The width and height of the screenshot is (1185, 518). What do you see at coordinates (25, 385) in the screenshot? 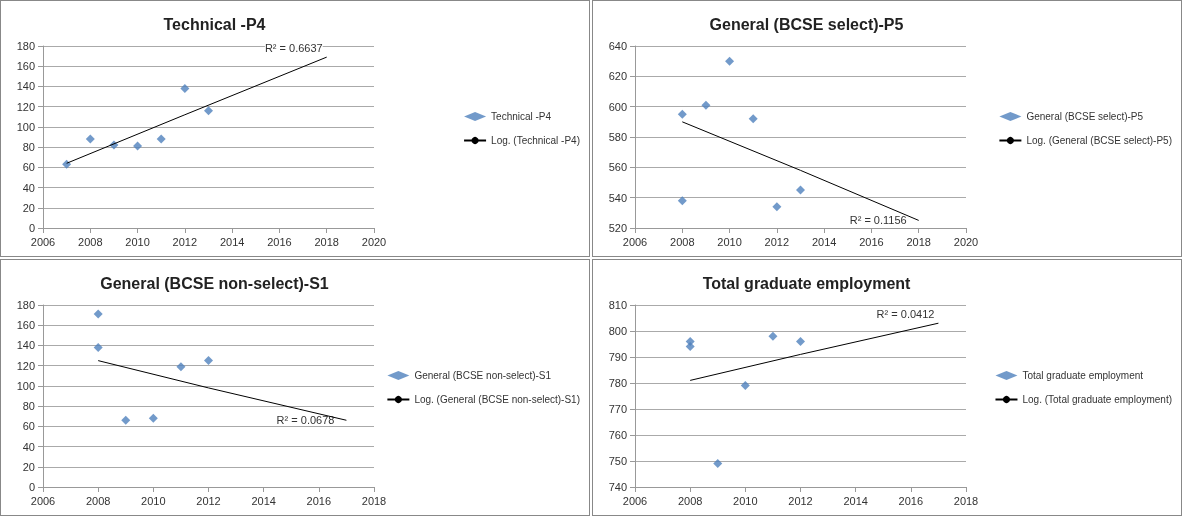
I see `y-tick-label: 100` at bounding box center [25, 385].